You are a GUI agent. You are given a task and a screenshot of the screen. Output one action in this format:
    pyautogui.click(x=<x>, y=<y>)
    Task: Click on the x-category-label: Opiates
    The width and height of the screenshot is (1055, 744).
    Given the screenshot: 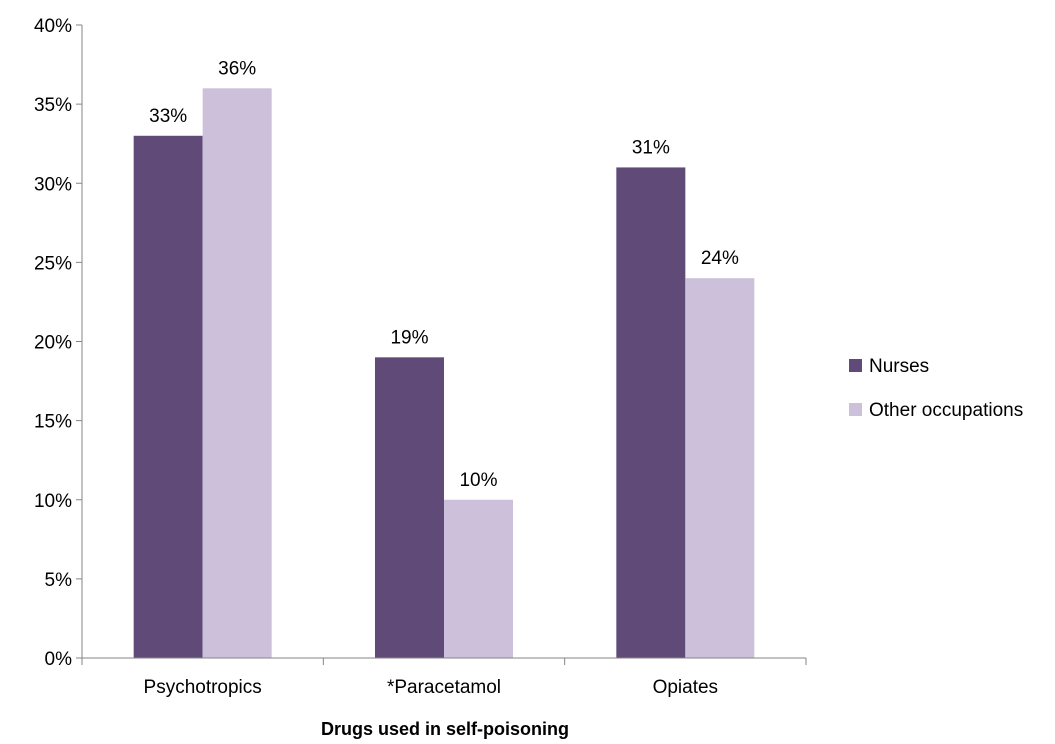 What is the action you would take?
    pyautogui.click(x=685, y=687)
    